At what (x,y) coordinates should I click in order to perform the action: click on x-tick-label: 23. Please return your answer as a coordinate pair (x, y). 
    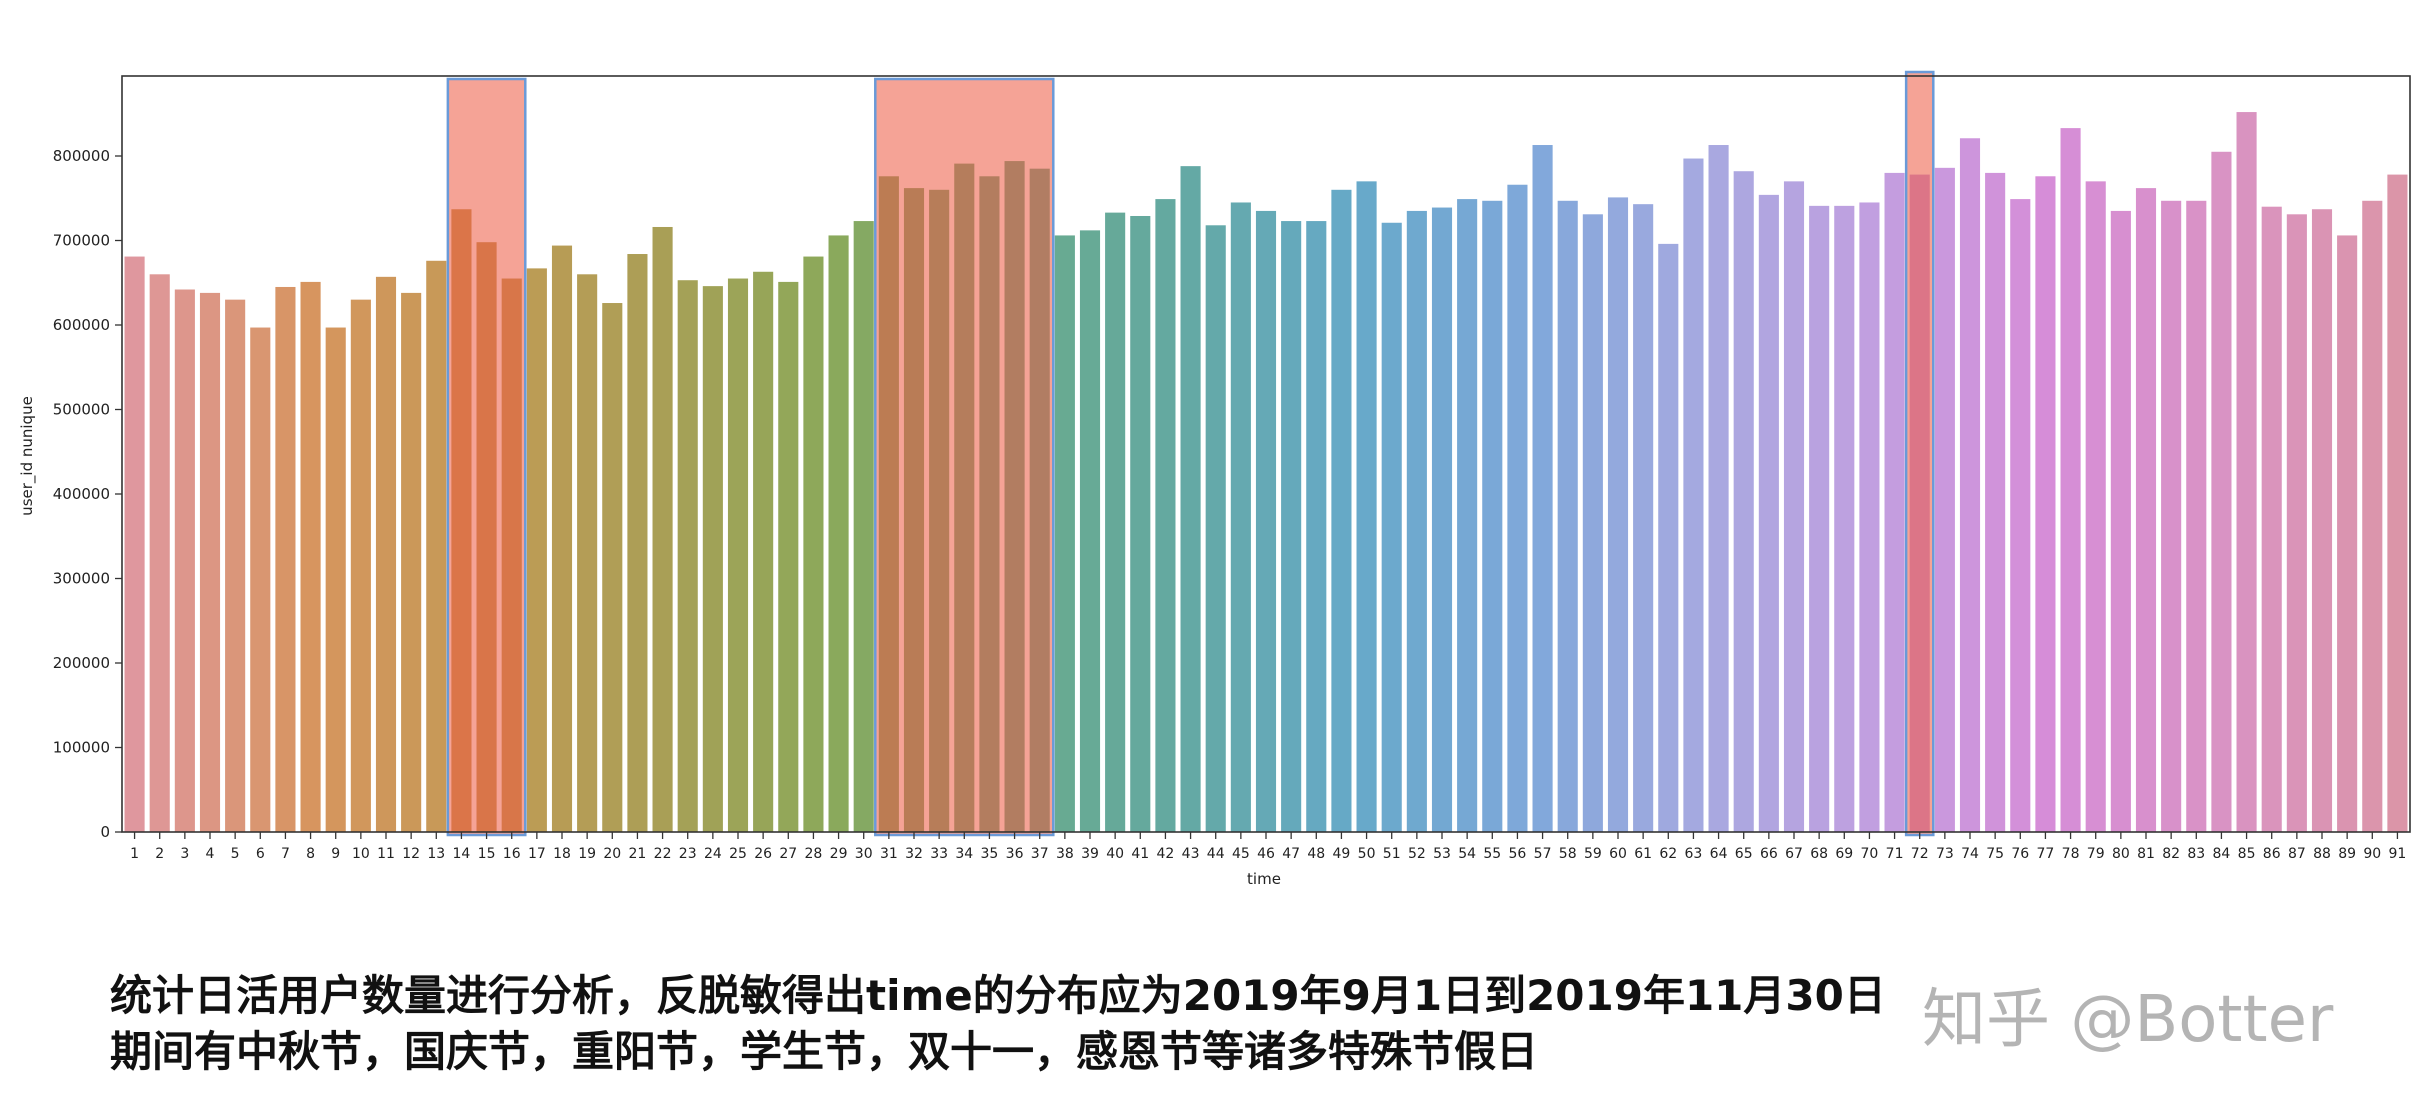
    Looking at the image, I should click on (688, 854).